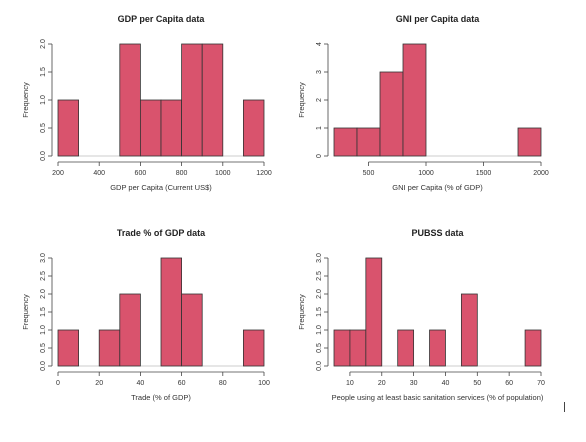  I want to click on x-tick-label: 100, so click(264, 383).